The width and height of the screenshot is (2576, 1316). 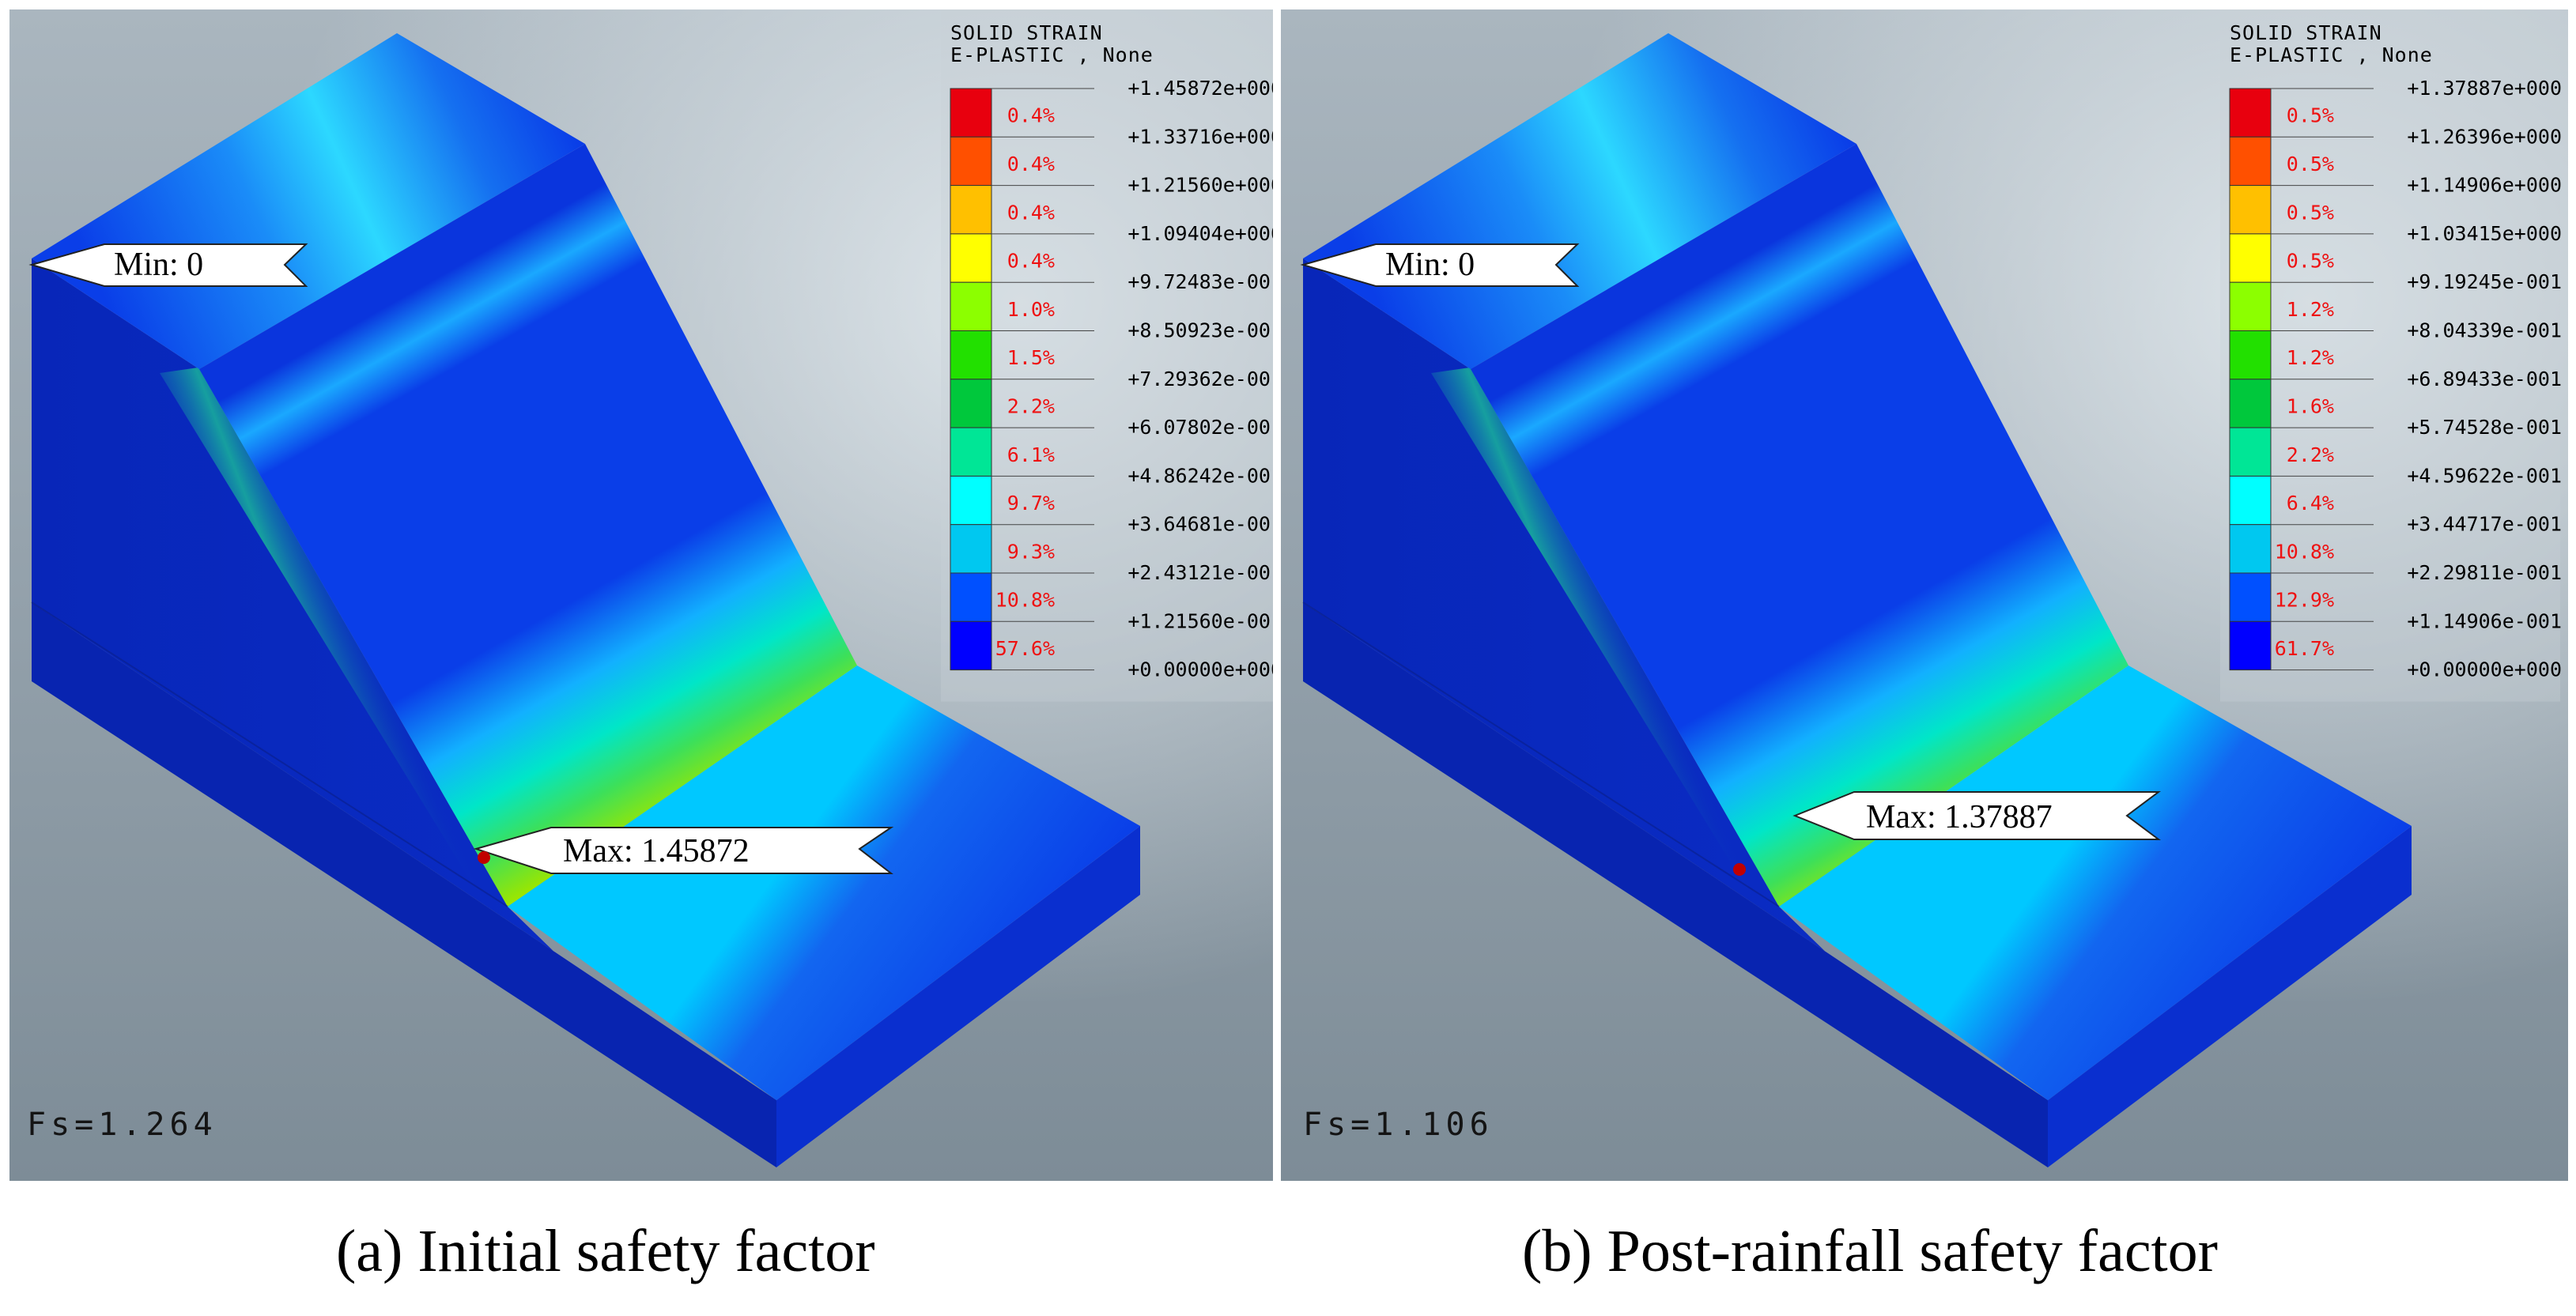 I want to click on legend-percent: 57.6%, so click(x=1025, y=648).